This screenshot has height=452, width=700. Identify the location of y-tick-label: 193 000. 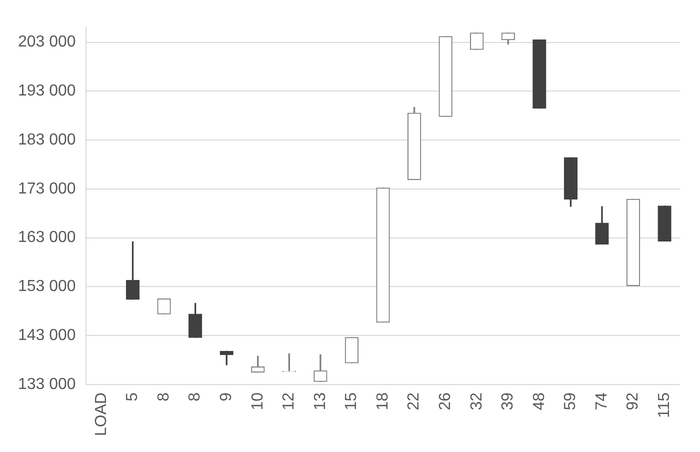
(47, 91).